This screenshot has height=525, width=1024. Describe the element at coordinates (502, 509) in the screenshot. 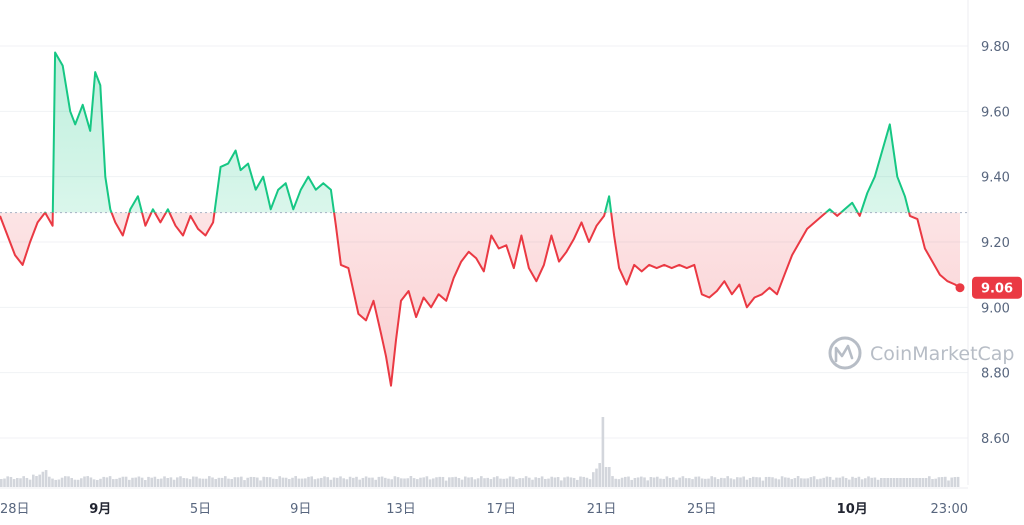

I see `x-tick-label: 17日` at that location.